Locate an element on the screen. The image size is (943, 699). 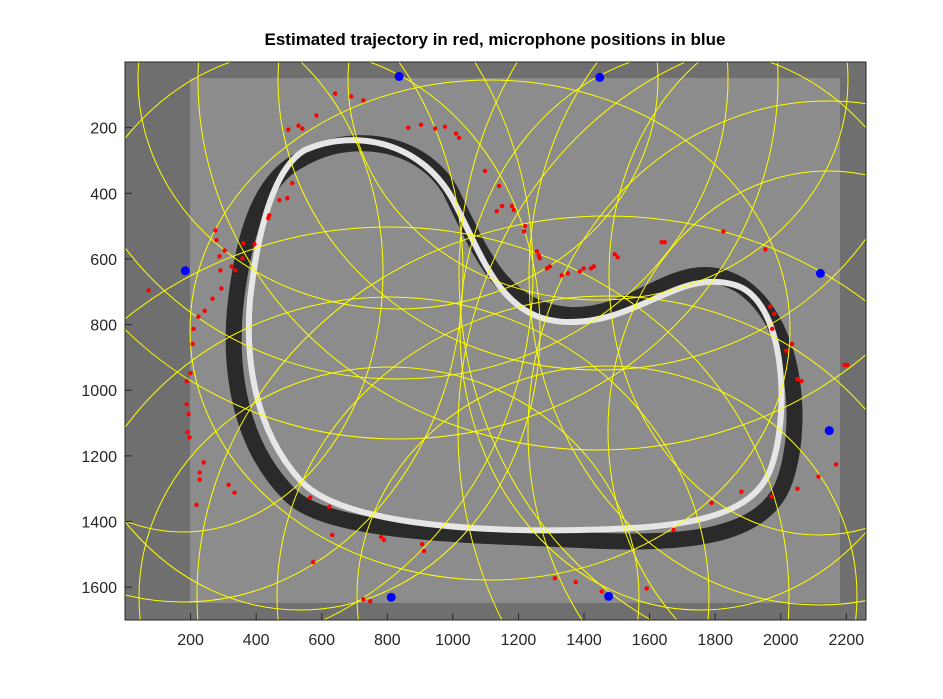
x-tick-label: 1600 is located at coordinates (650, 640).